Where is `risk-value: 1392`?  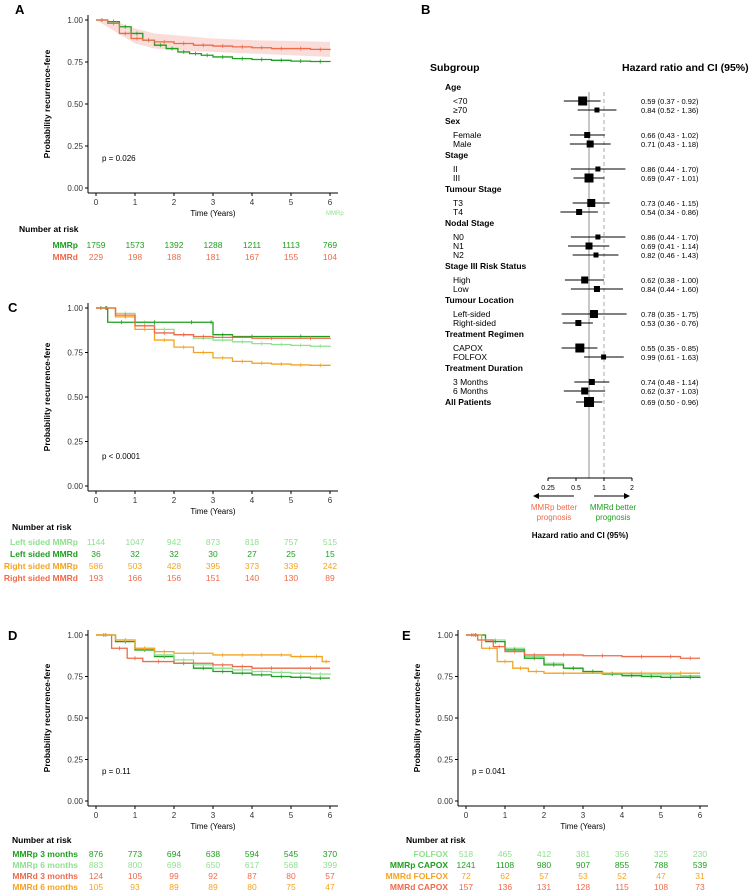 risk-value: 1392 is located at coordinates (174, 245).